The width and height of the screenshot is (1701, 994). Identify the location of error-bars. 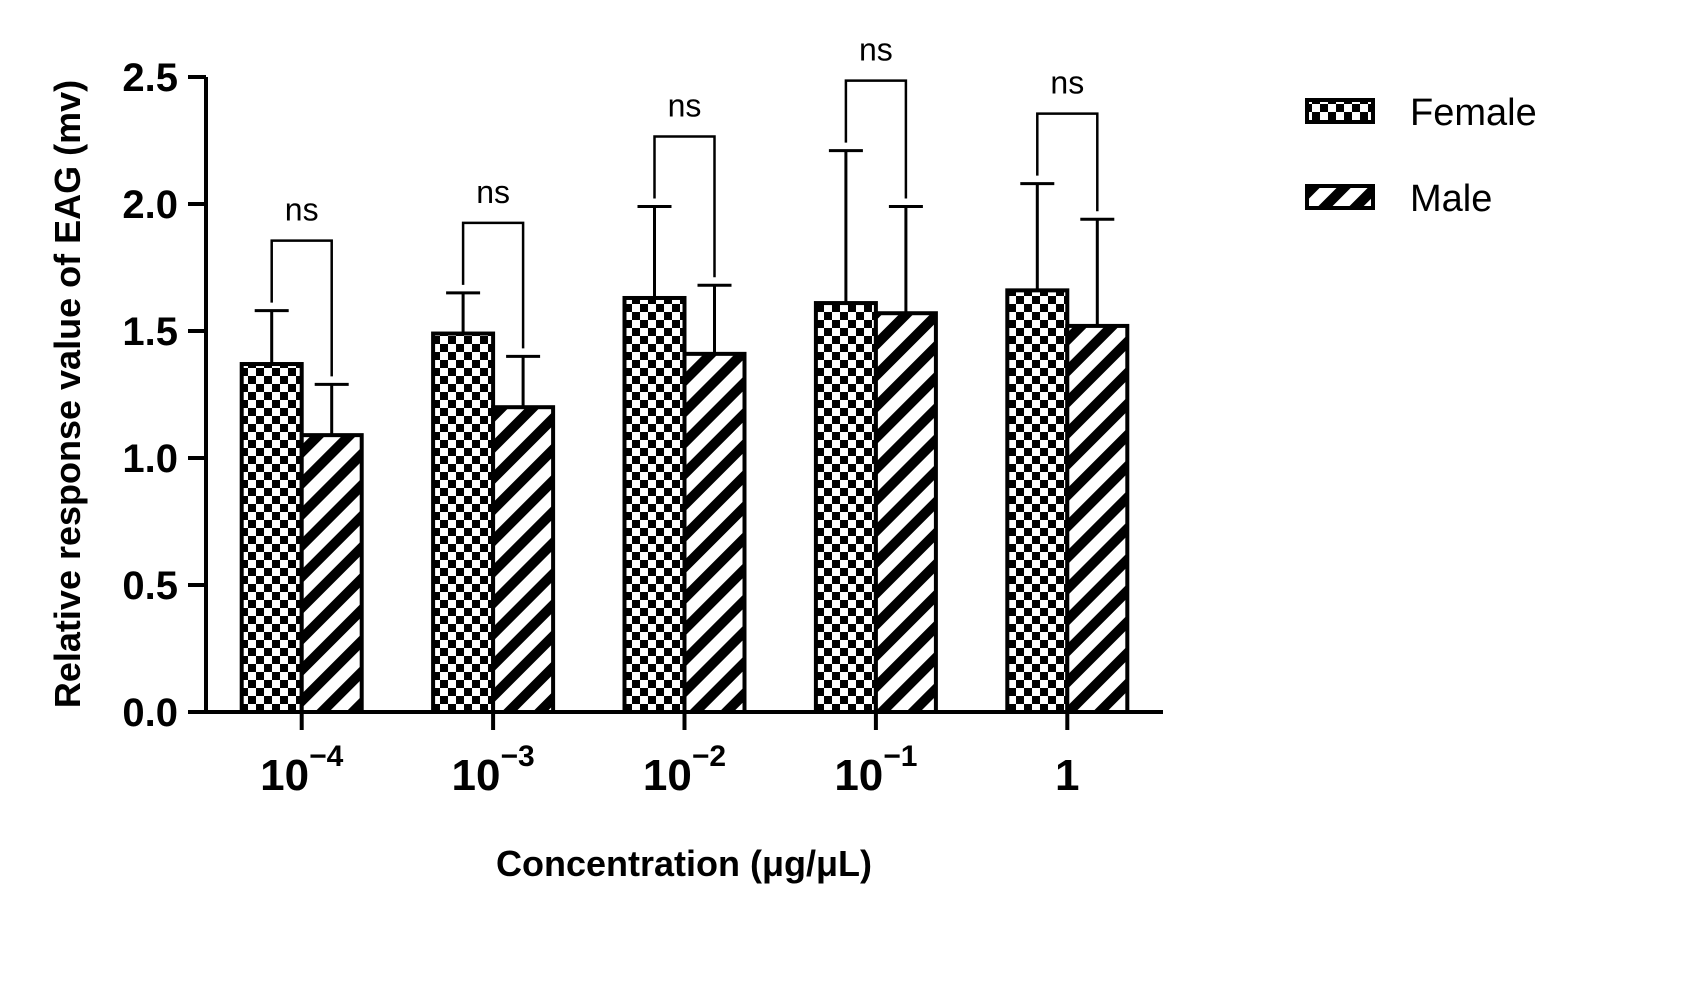
(684, 292).